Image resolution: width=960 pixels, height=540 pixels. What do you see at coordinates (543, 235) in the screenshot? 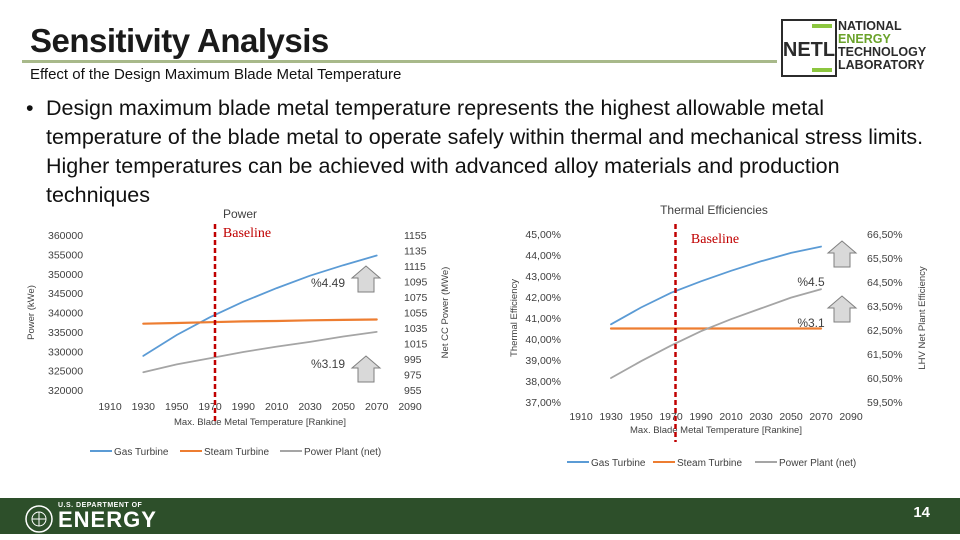
I see `y-tick-label: 45,00%` at bounding box center [543, 235].